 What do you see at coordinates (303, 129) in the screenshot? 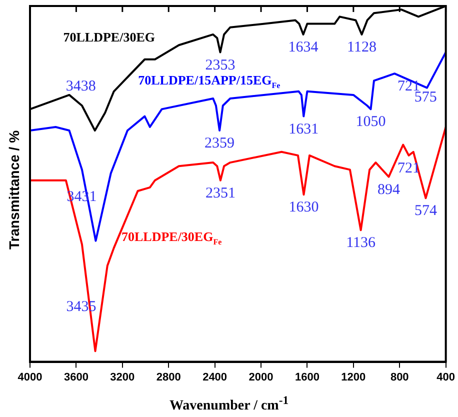
I see `annotation: 1631` at bounding box center [303, 129].